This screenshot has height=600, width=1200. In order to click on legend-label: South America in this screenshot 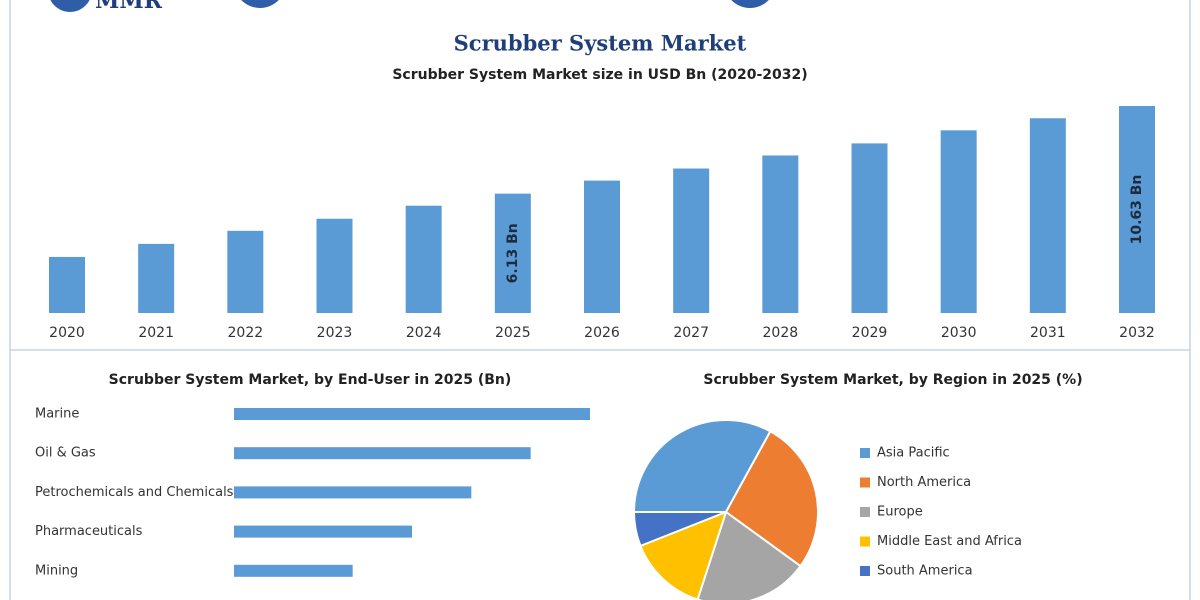, I will do `click(925, 571)`.